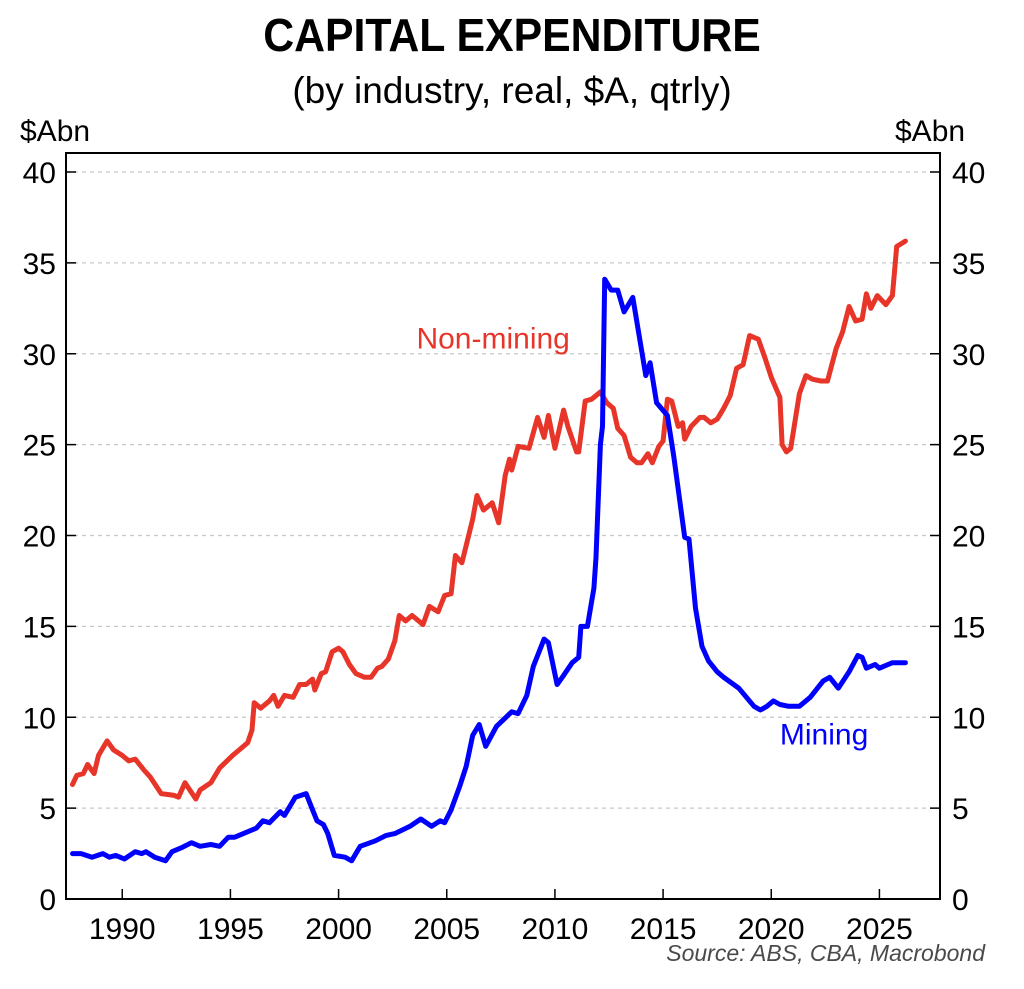  What do you see at coordinates (555, 929) in the screenshot?
I see `x-tick-label: 2010` at bounding box center [555, 929].